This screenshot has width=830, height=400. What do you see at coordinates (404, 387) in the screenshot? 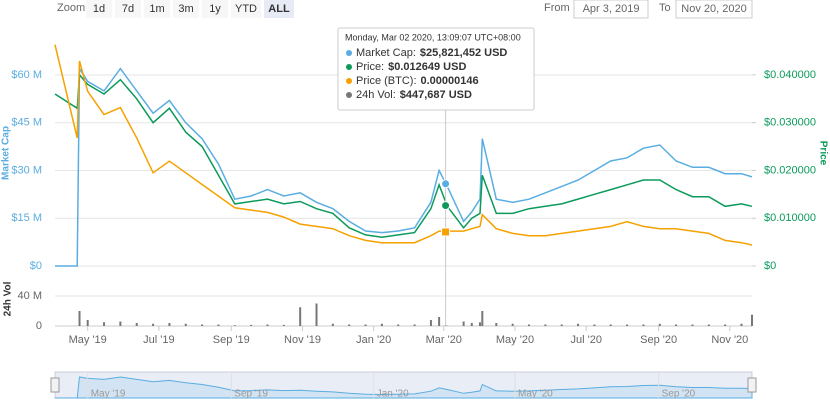
I see `navigator-line` at bounding box center [404, 387].